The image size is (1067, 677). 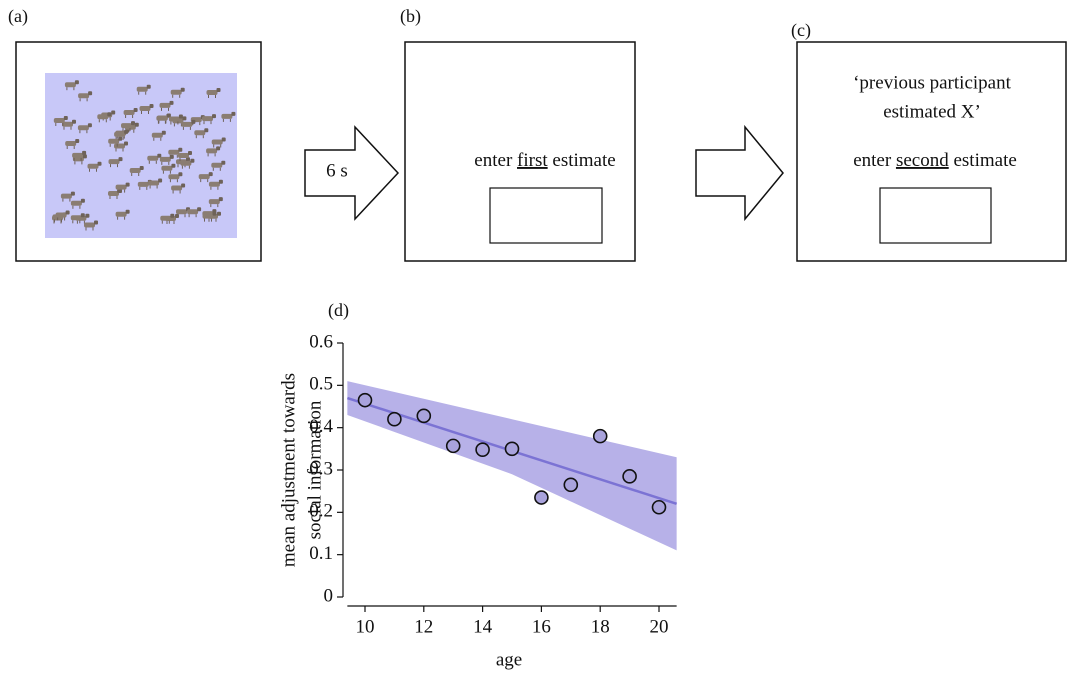 What do you see at coordinates (321, 384) in the screenshot?
I see `y-tick-label: 0.5` at bounding box center [321, 384].